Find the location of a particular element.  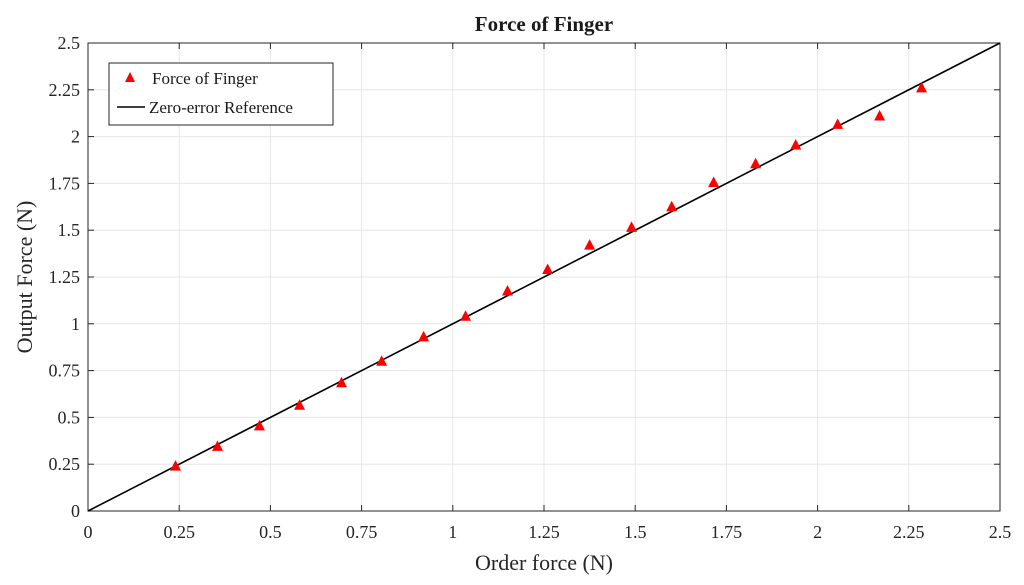

legend-entry-zero-error-reference: Zero-error Reference is located at coordinates (221, 107).